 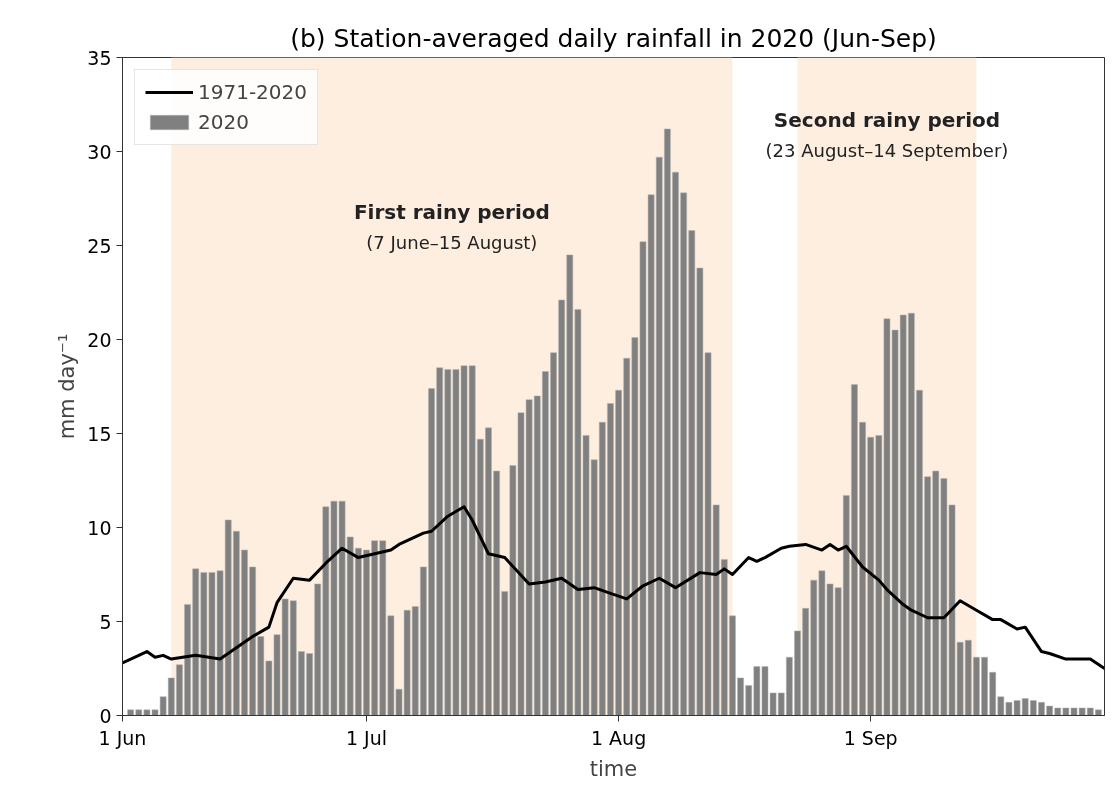 I want to click on x-axis-title: time, so click(x=613, y=768).